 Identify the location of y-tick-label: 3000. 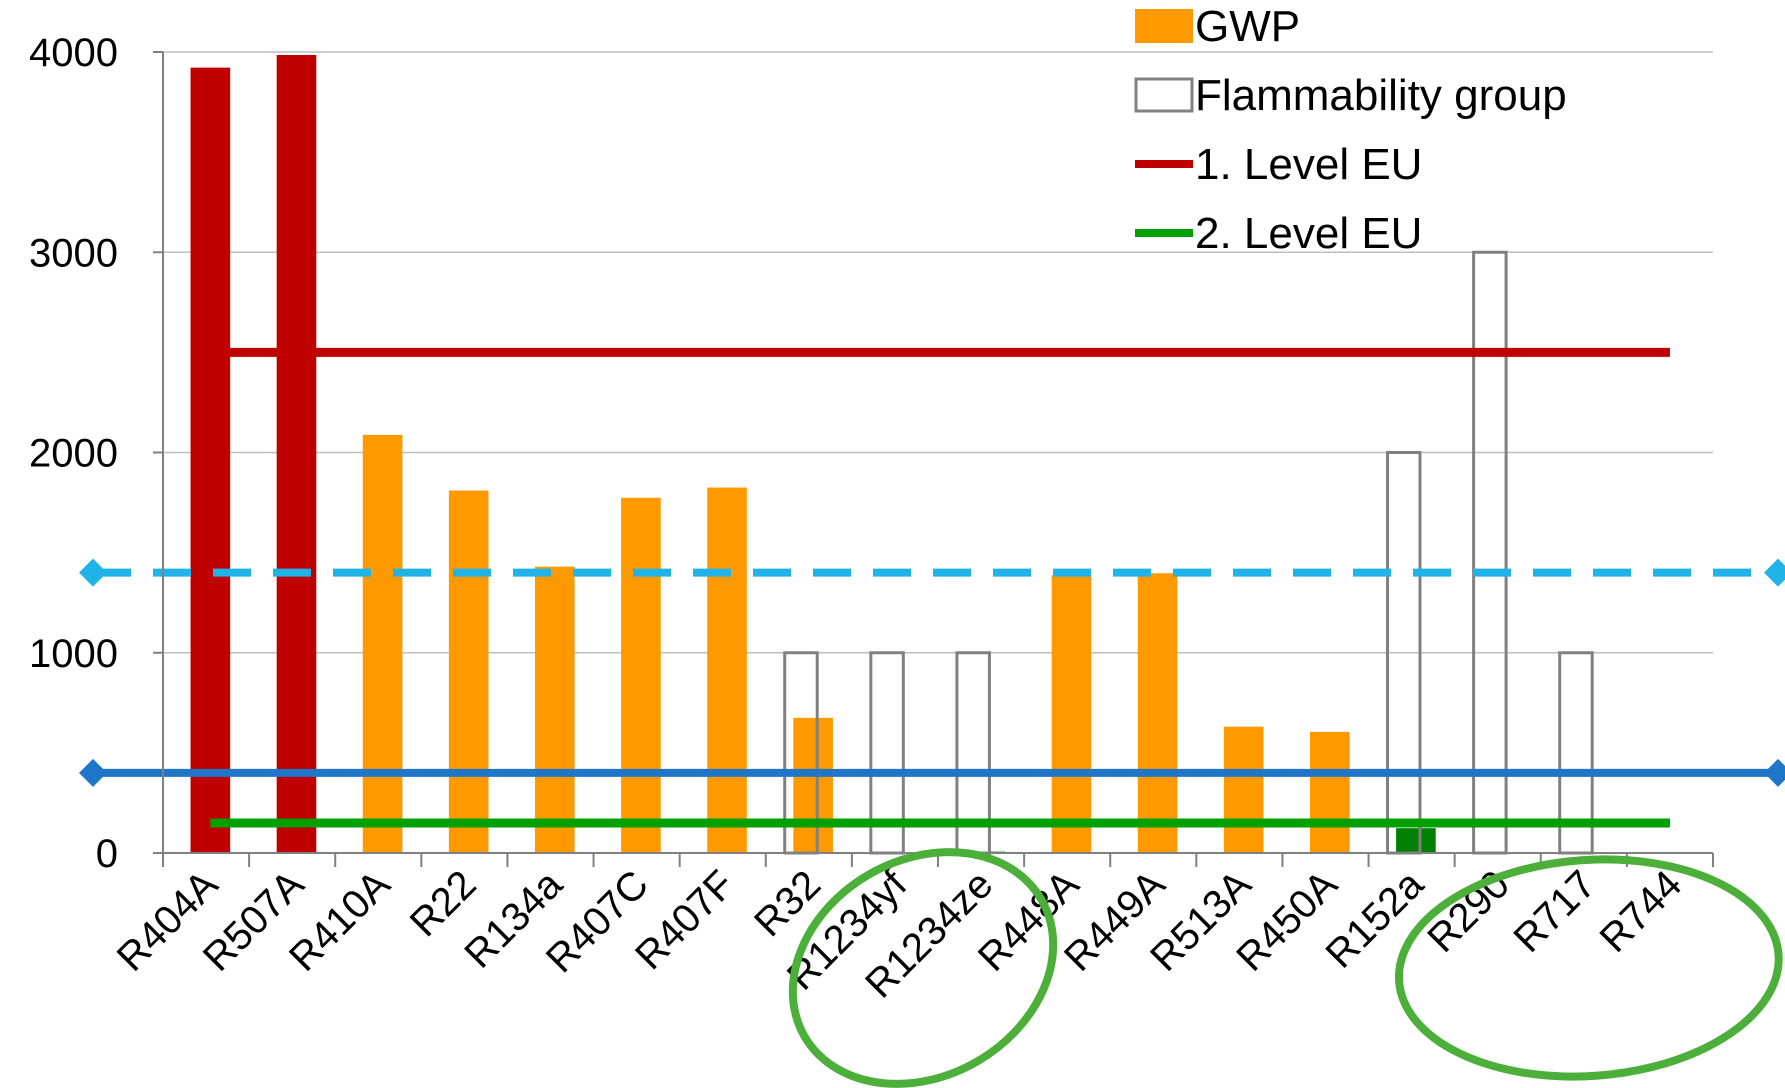
(73, 253).